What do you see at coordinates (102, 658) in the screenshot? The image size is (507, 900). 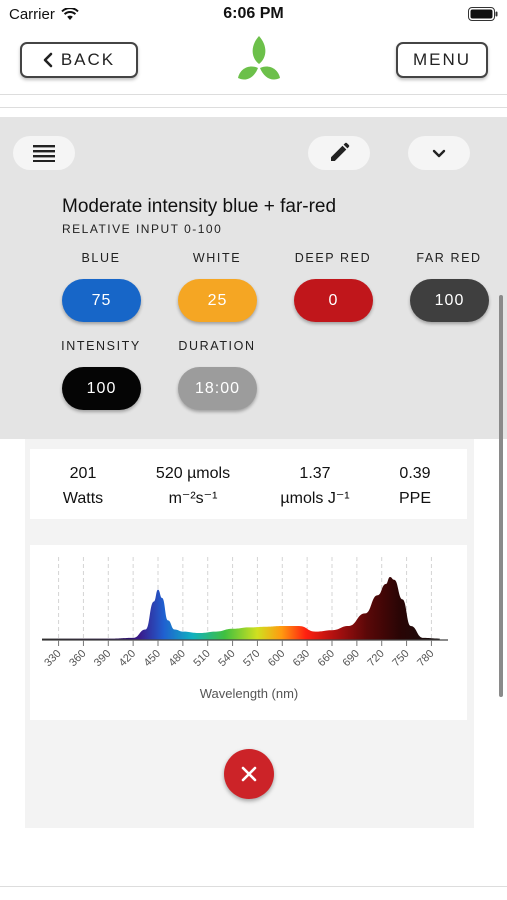 I see `x-tick-label: 390` at bounding box center [102, 658].